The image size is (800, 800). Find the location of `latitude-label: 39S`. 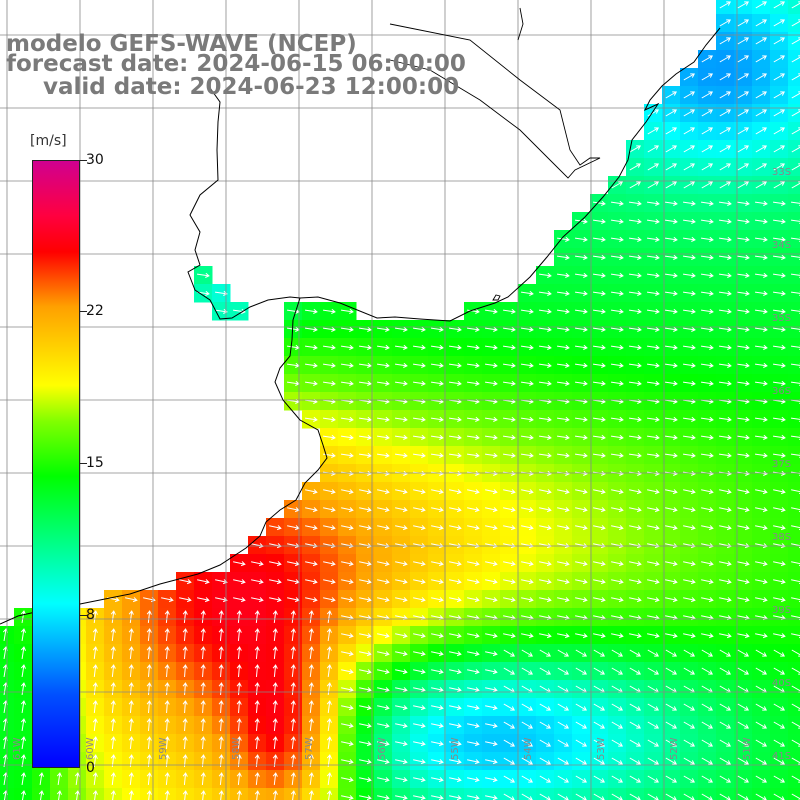

latitude-label: 39S is located at coordinates (781, 610).